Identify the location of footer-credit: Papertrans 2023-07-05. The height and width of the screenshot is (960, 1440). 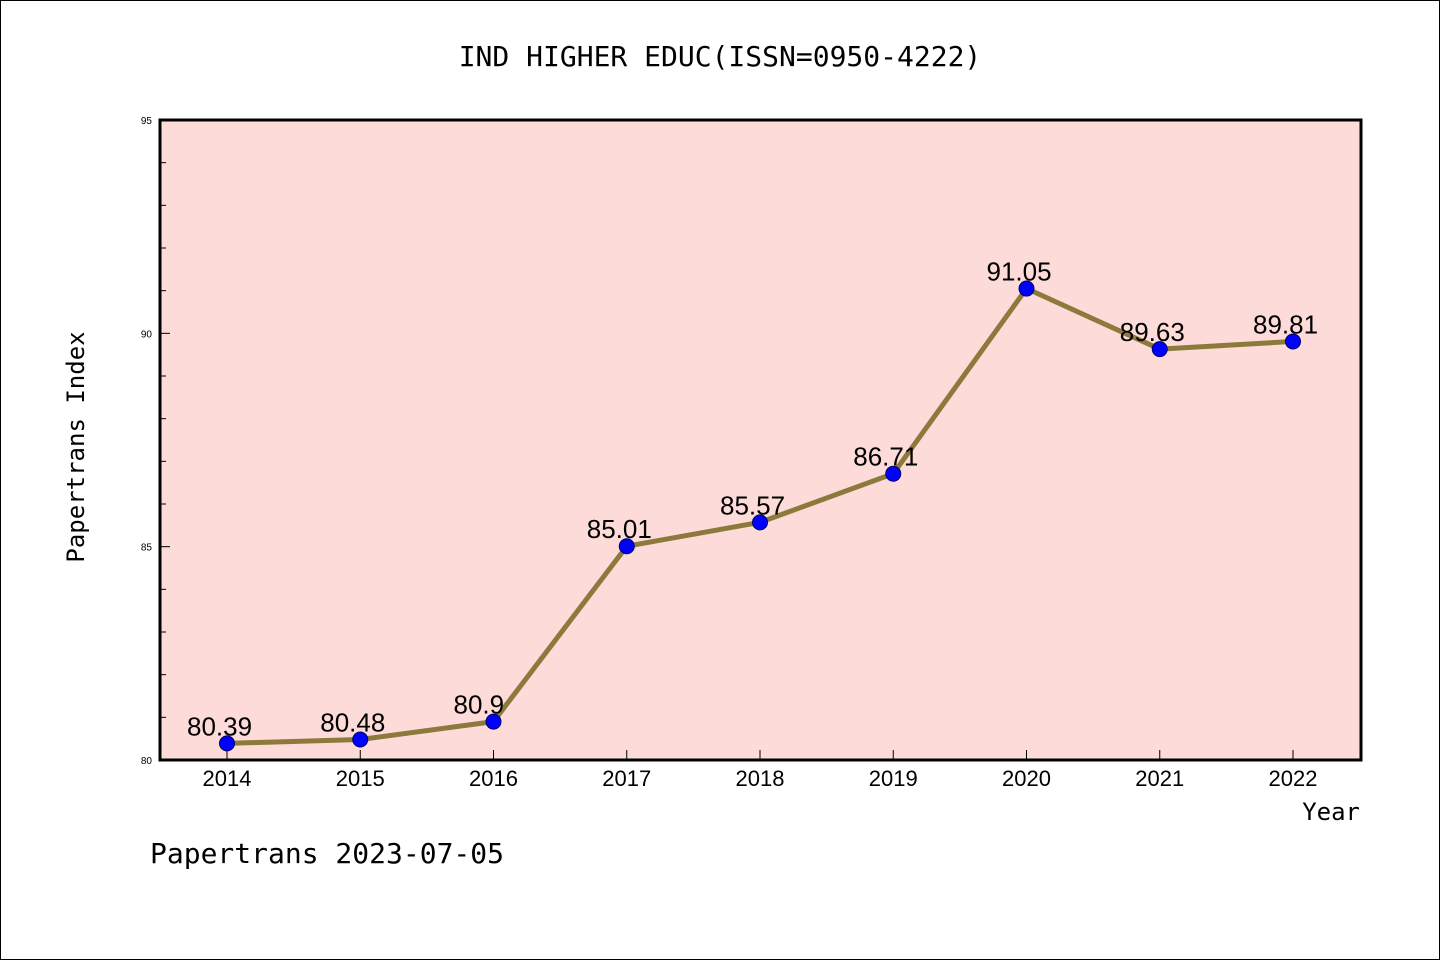
(327, 853).